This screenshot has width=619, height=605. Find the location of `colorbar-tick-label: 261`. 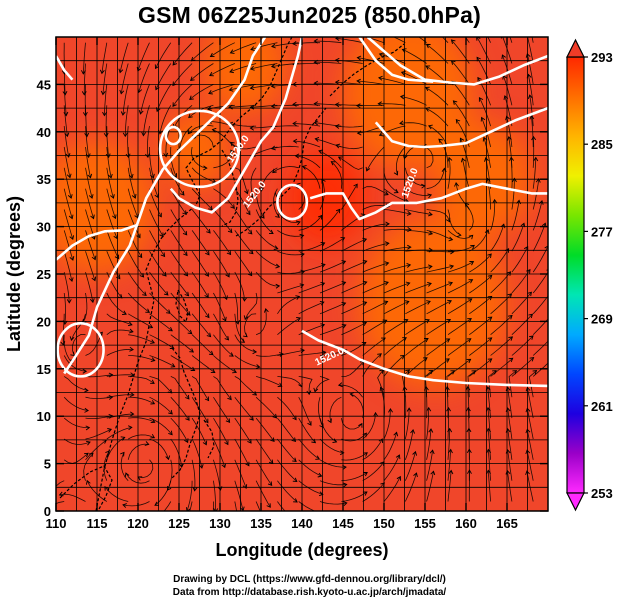

colorbar-tick-label: 261 is located at coordinates (602, 406).